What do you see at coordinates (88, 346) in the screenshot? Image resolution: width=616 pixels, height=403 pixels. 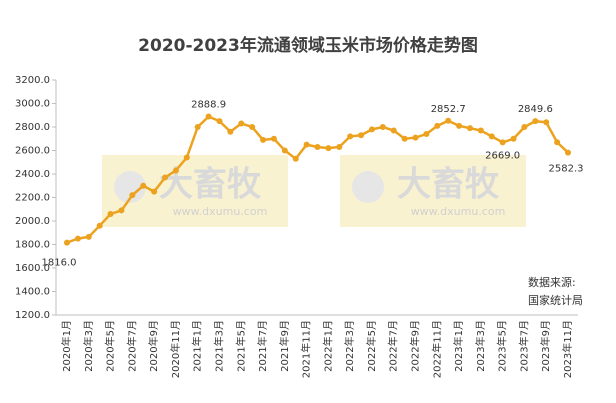 I see `x-tick-label: 2020年3月` at bounding box center [88, 346].